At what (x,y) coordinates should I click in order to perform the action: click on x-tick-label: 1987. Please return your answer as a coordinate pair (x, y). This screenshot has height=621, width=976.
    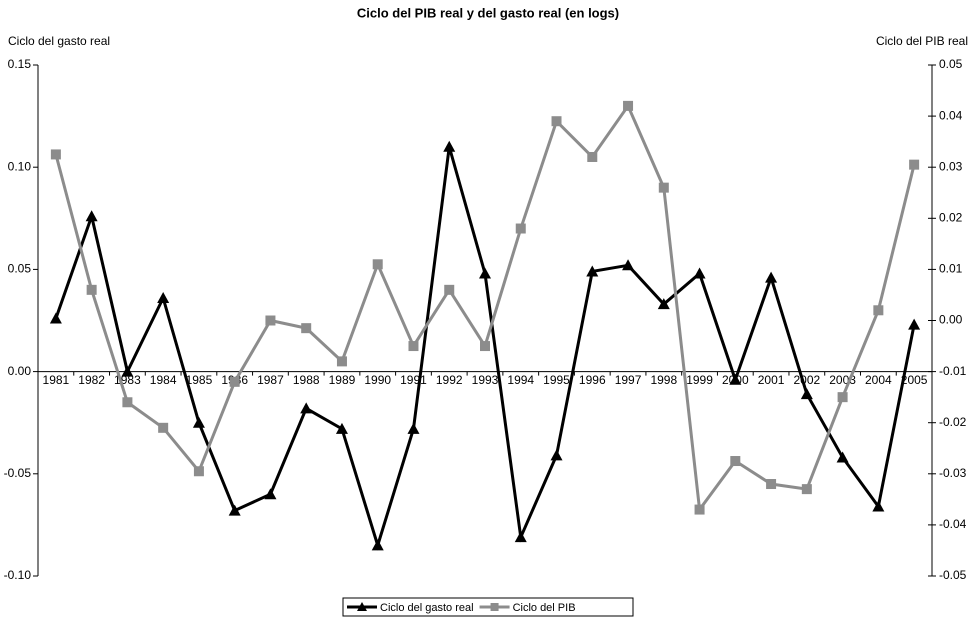
    Looking at the image, I should click on (270, 380).